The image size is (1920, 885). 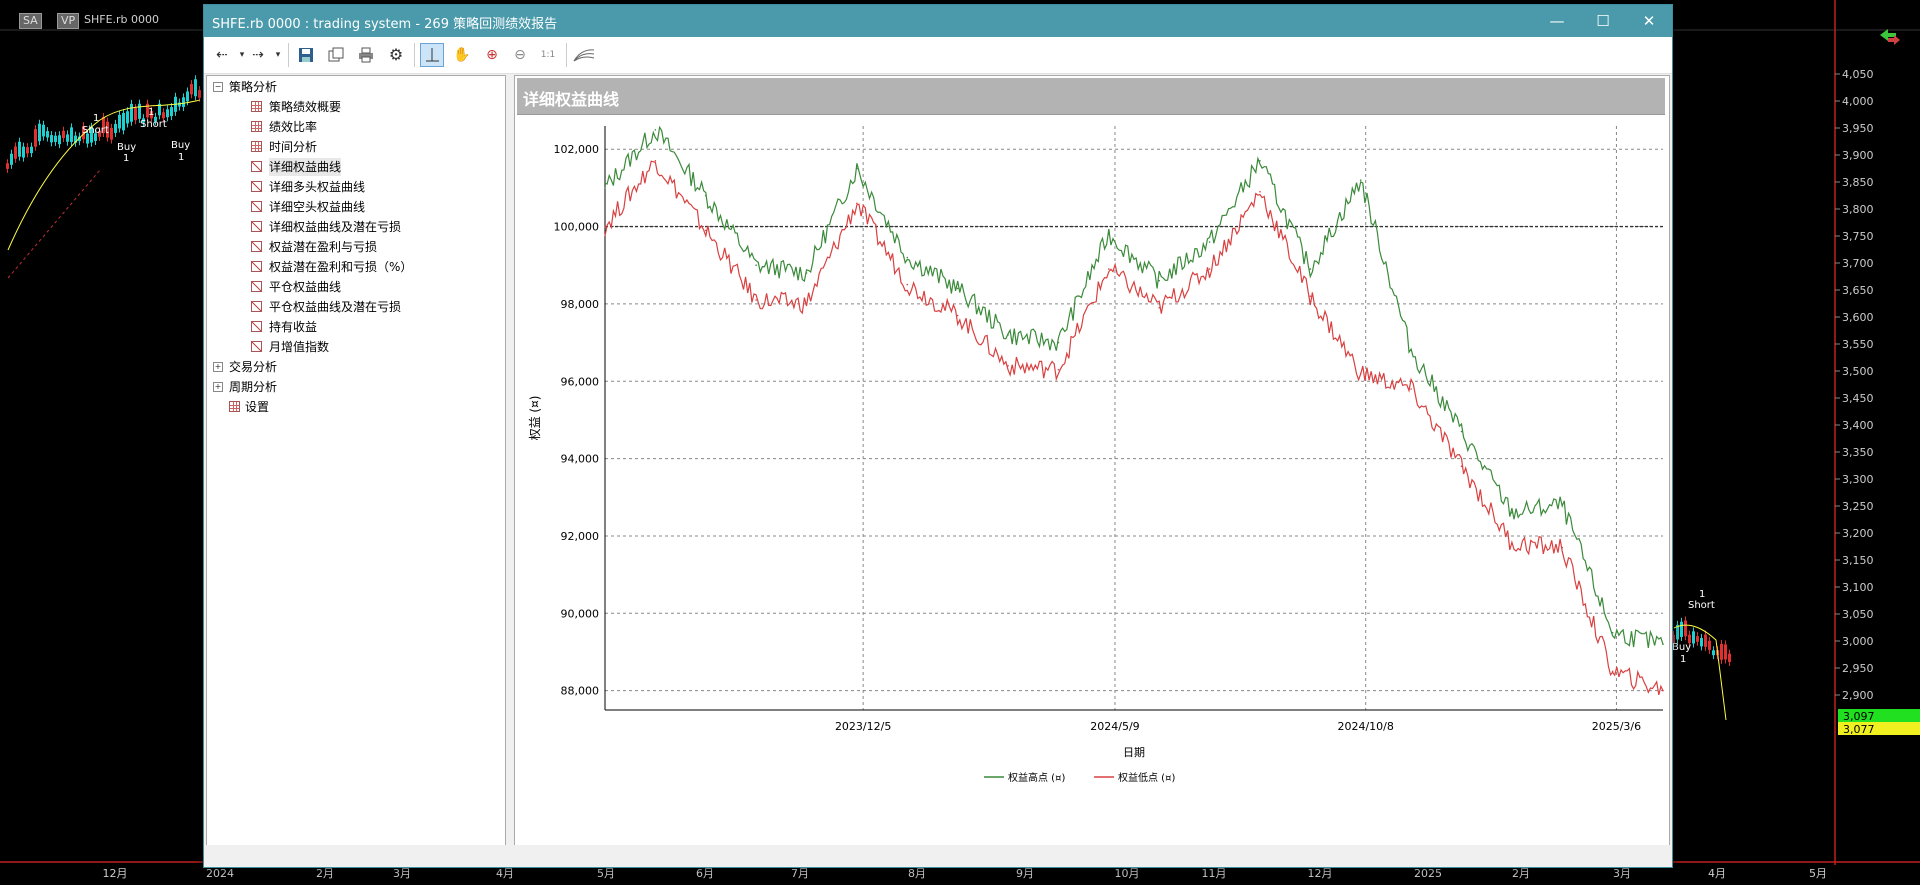 What do you see at coordinates (293, 327) in the screenshot?
I see `tree-item-label: 持有收益` at bounding box center [293, 327].